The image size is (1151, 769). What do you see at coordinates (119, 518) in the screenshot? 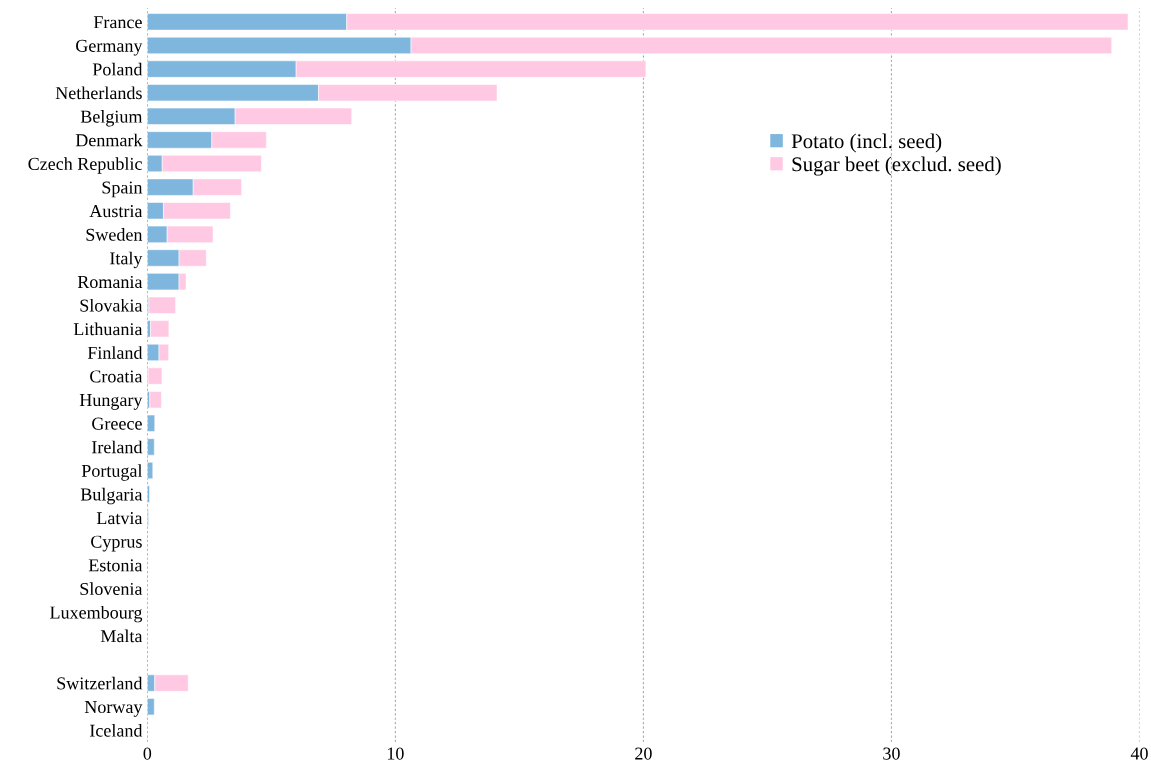
I see `y-tick-label: Latvia` at bounding box center [119, 518].